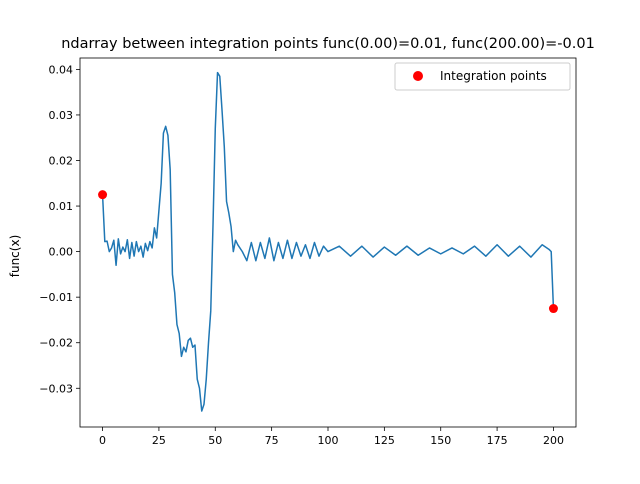 This screenshot has height=484, width=640. Describe the element at coordinates (61, 252) in the screenshot. I see `y-tick-label: 0.00` at that location.